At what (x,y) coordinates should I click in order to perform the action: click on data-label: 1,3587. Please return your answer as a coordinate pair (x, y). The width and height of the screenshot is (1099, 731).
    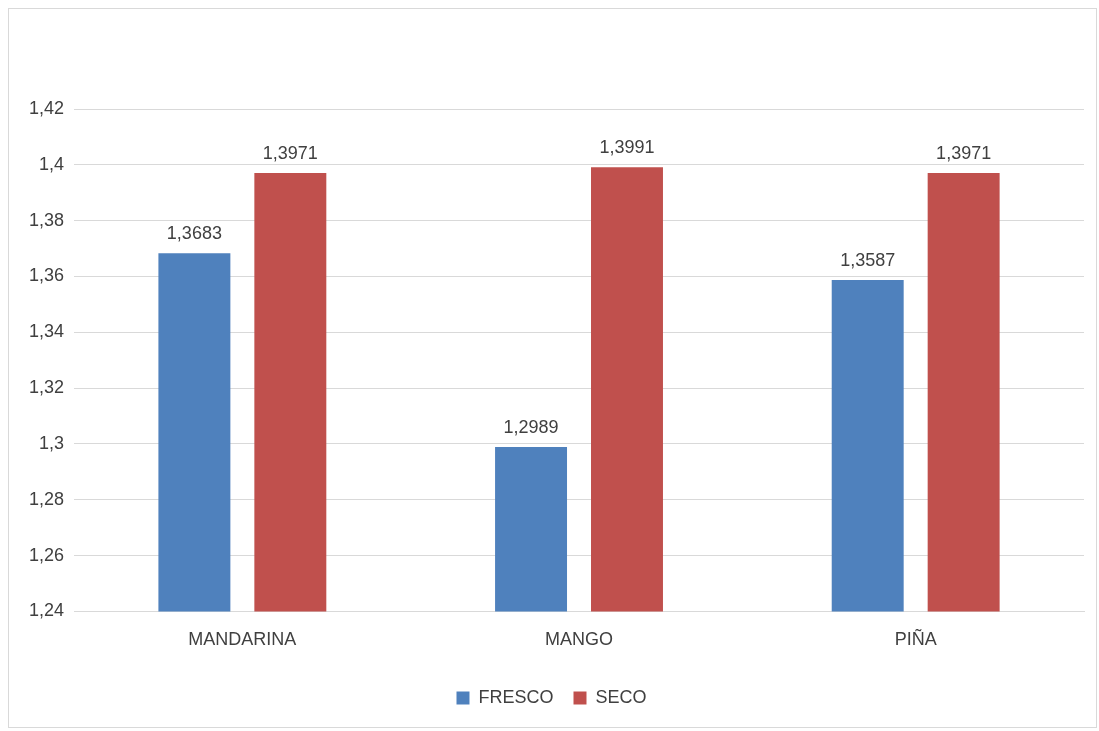
    Looking at the image, I should click on (868, 260).